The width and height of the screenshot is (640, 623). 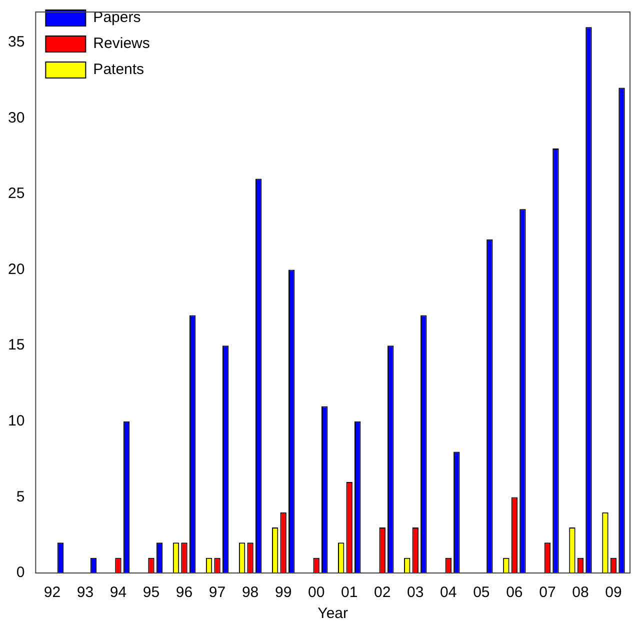 What do you see at coordinates (20, 497) in the screenshot?
I see `y-tick-label: 5` at bounding box center [20, 497].